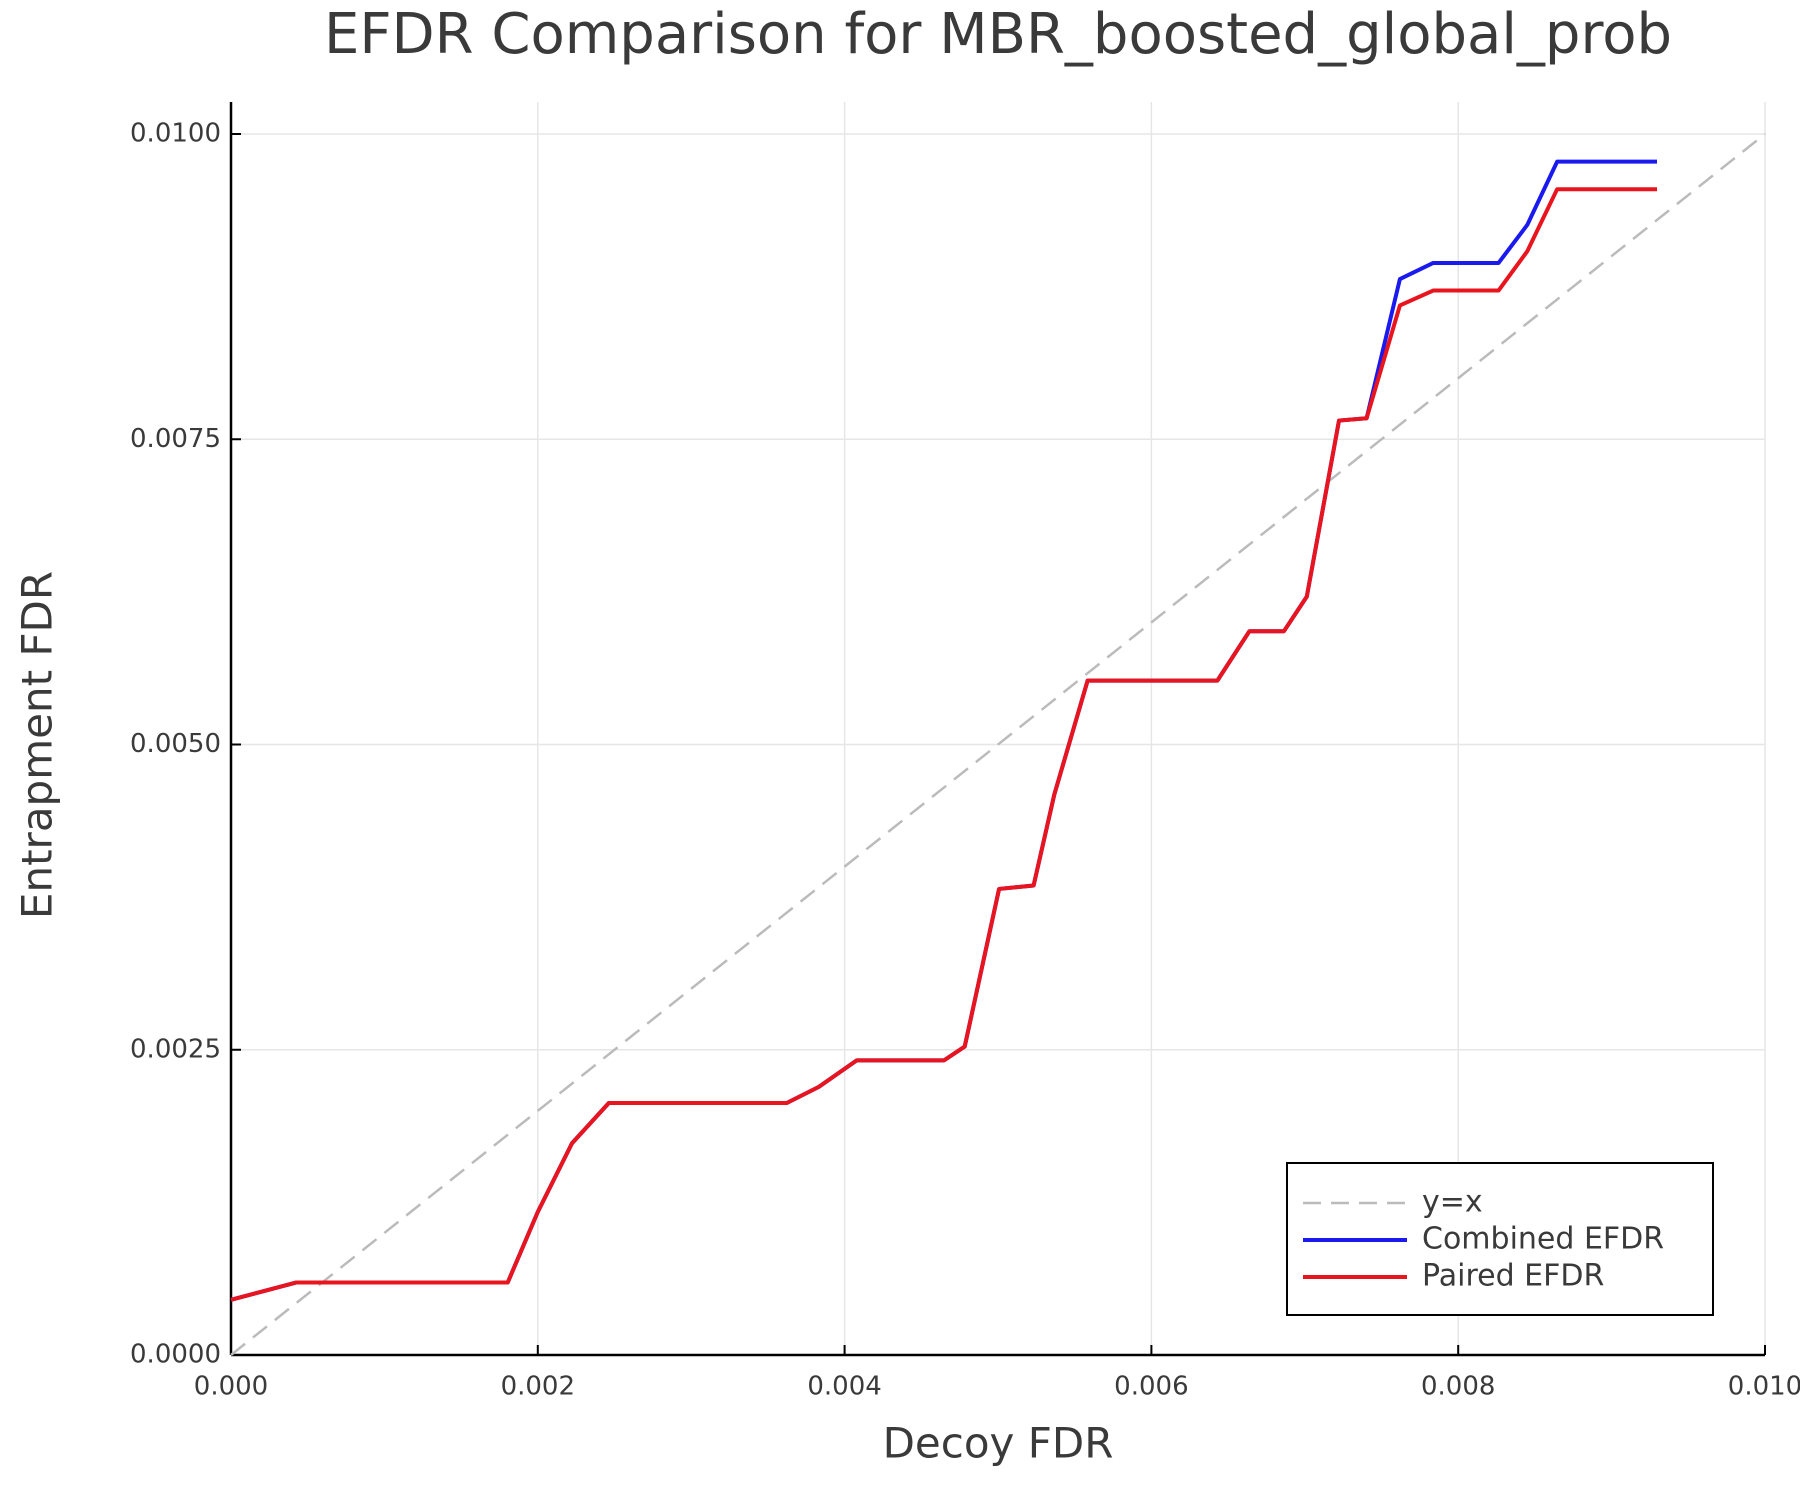  Describe the element at coordinates (175, 1355) in the screenshot. I see `y-tick-label: 0.0000` at that location.